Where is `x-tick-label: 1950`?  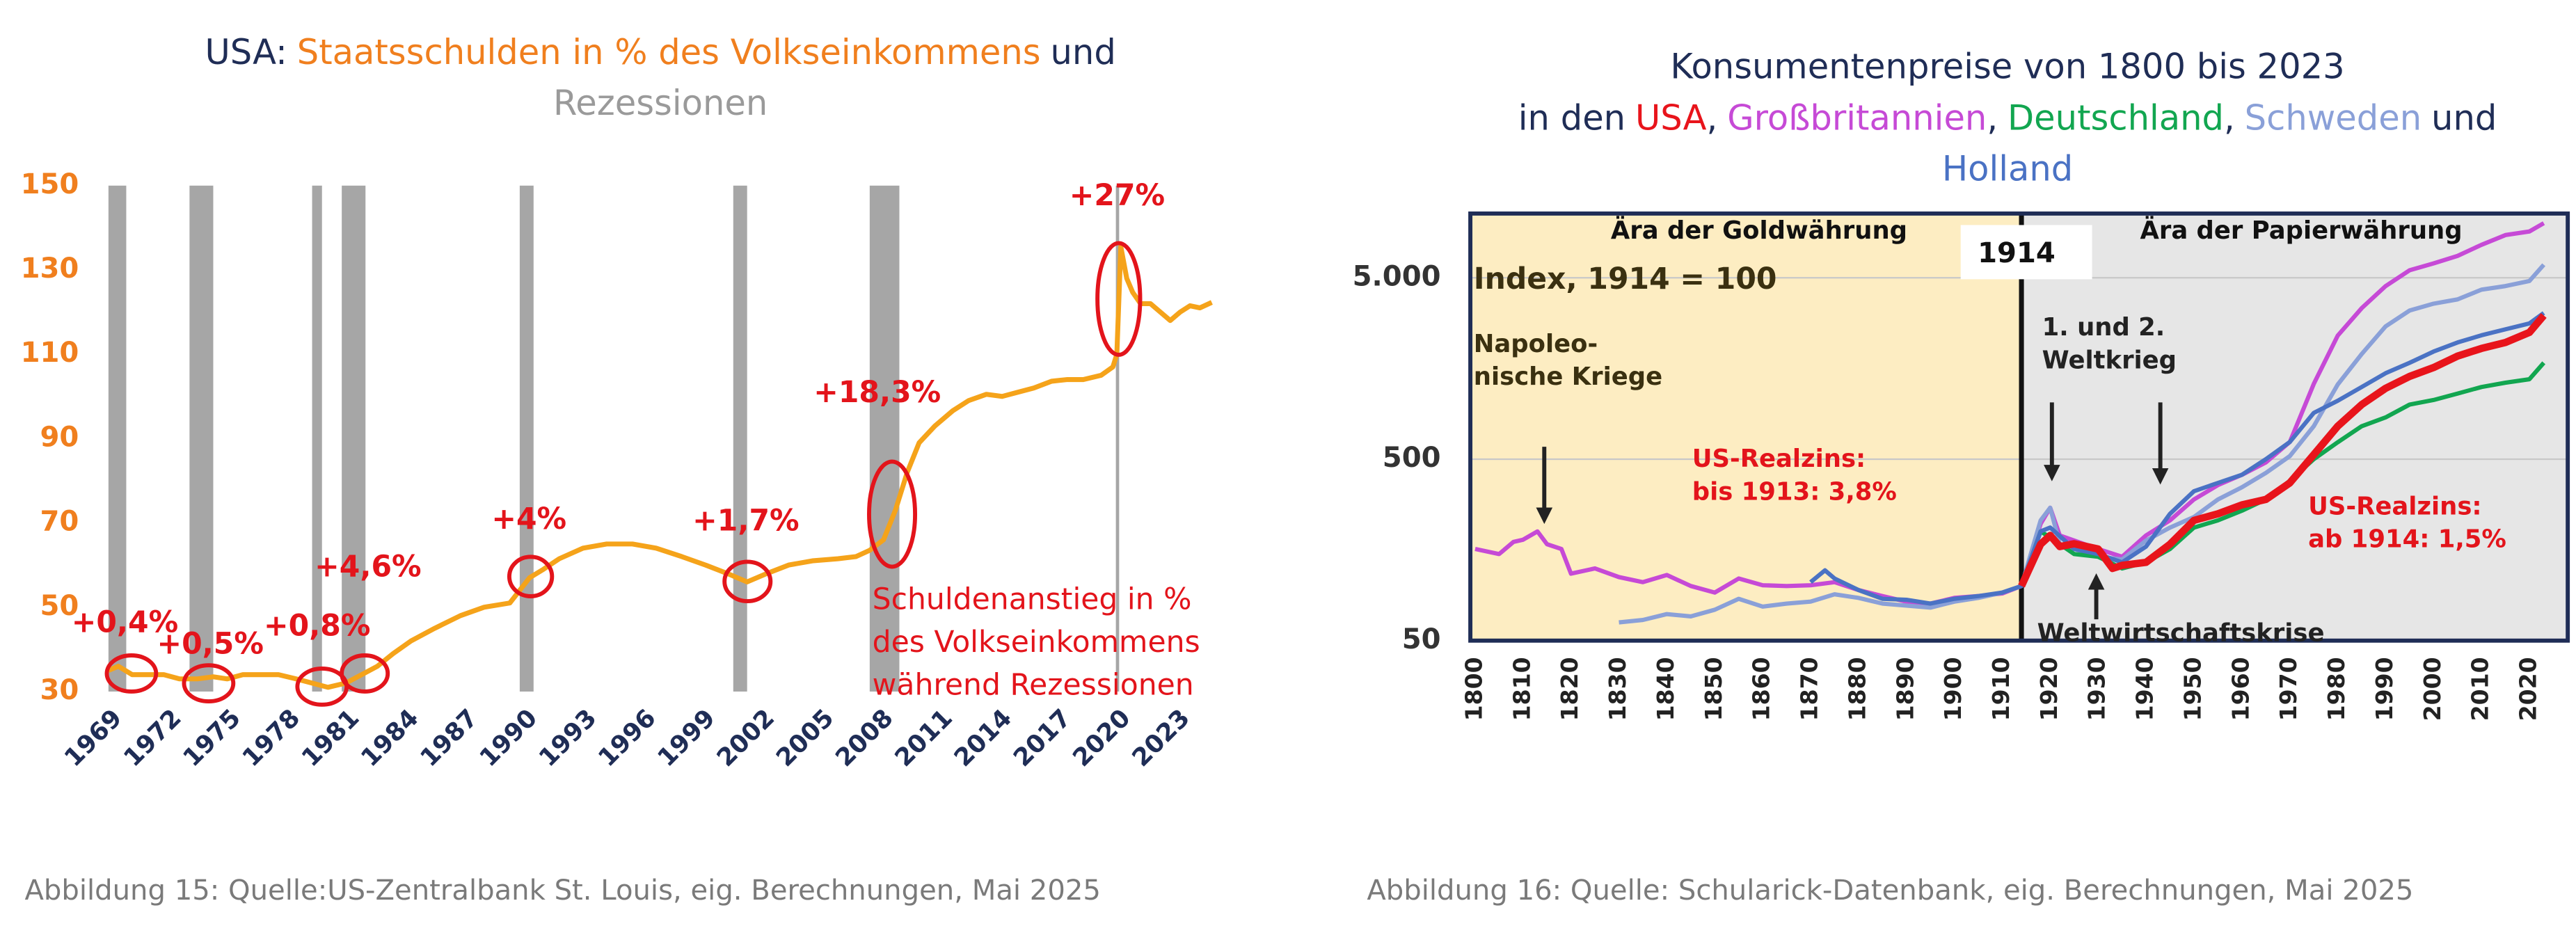
x-tick-label: 1950 is located at coordinates (2192, 689).